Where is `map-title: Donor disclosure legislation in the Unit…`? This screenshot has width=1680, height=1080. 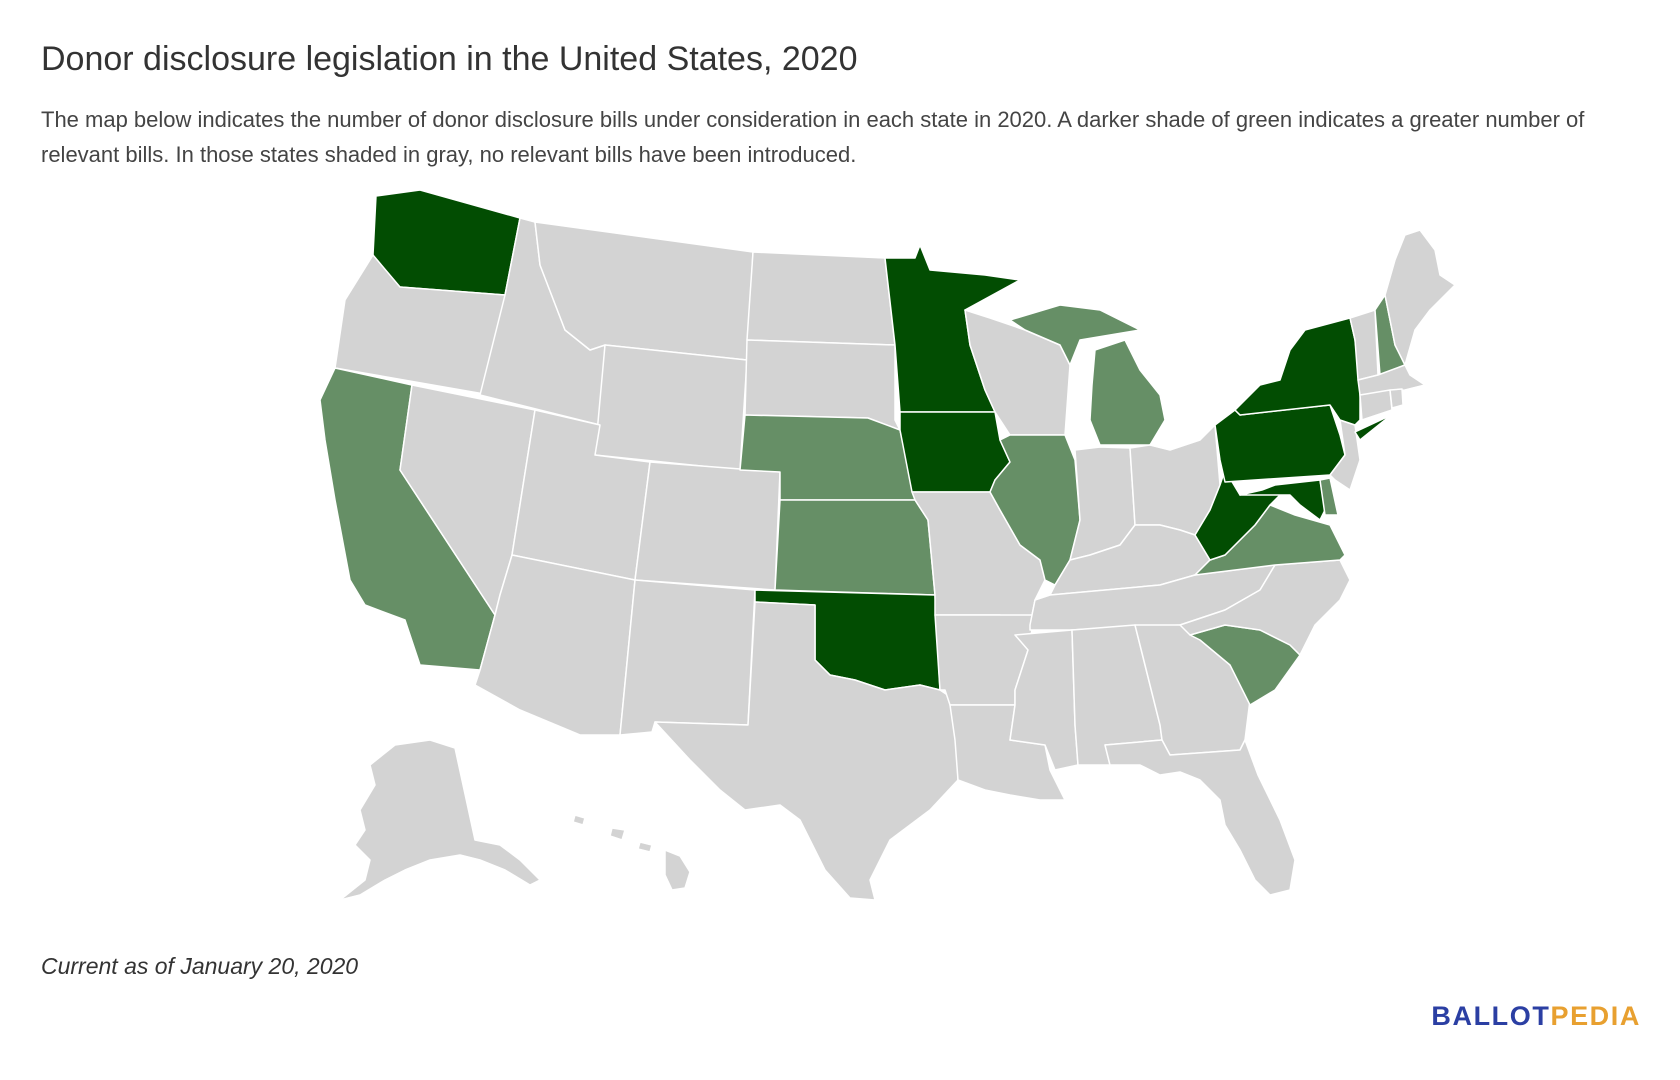 map-title: Donor disclosure legislation in the Unit… is located at coordinates (449, 59).